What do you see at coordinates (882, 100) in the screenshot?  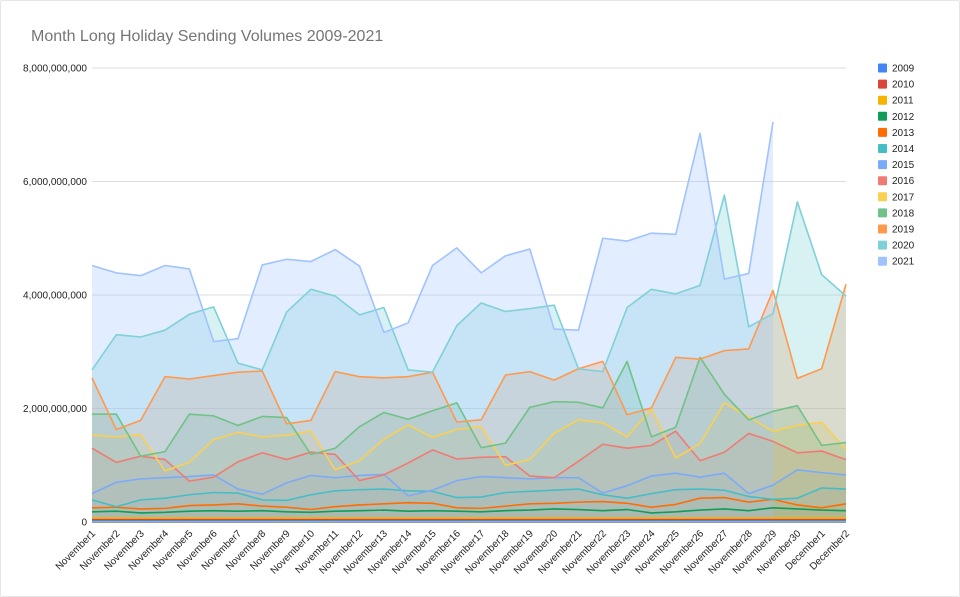 I see `legend-swatch-2011` at bounding box center [882, 100].